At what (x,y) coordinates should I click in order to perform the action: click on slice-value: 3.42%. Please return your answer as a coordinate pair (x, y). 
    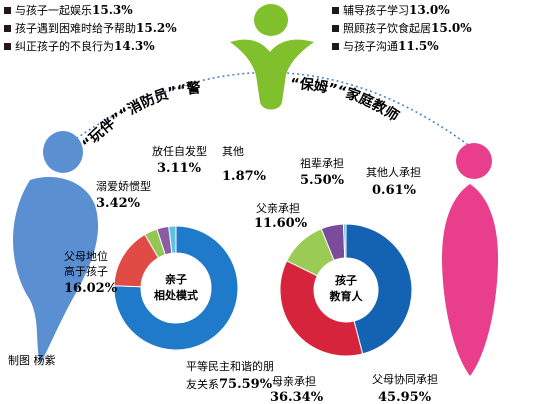
    Looking at the image, I should click on (118, 203).